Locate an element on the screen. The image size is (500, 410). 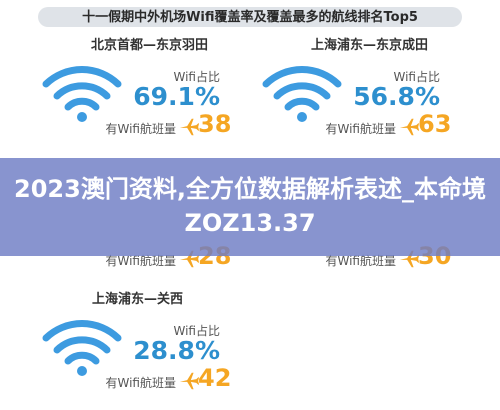
banner-headline: 2023澳门资料,全方位数据解析表述_本命境ZOZ13.37 is located at coordinates (250, 206).